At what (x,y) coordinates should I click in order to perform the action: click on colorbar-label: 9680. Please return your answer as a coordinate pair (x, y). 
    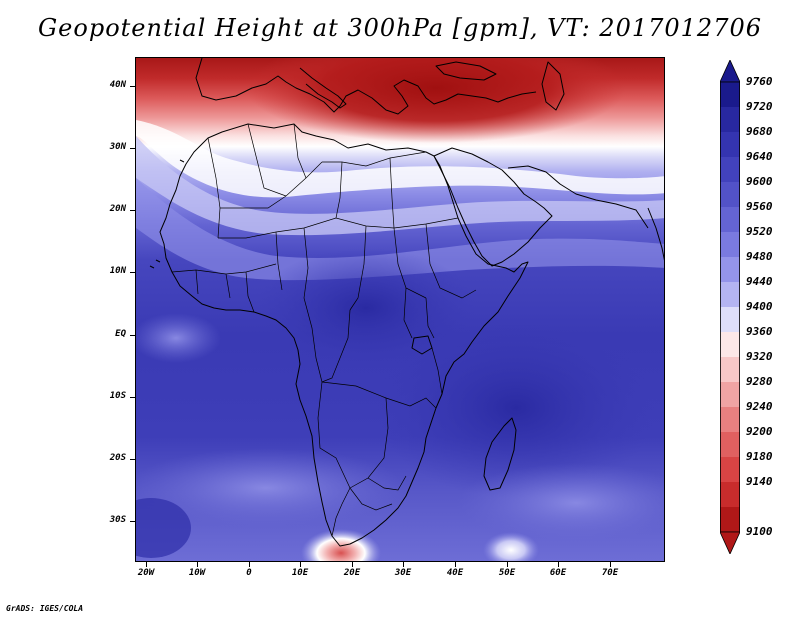
    Looking at the image, I should click on (759, 131).